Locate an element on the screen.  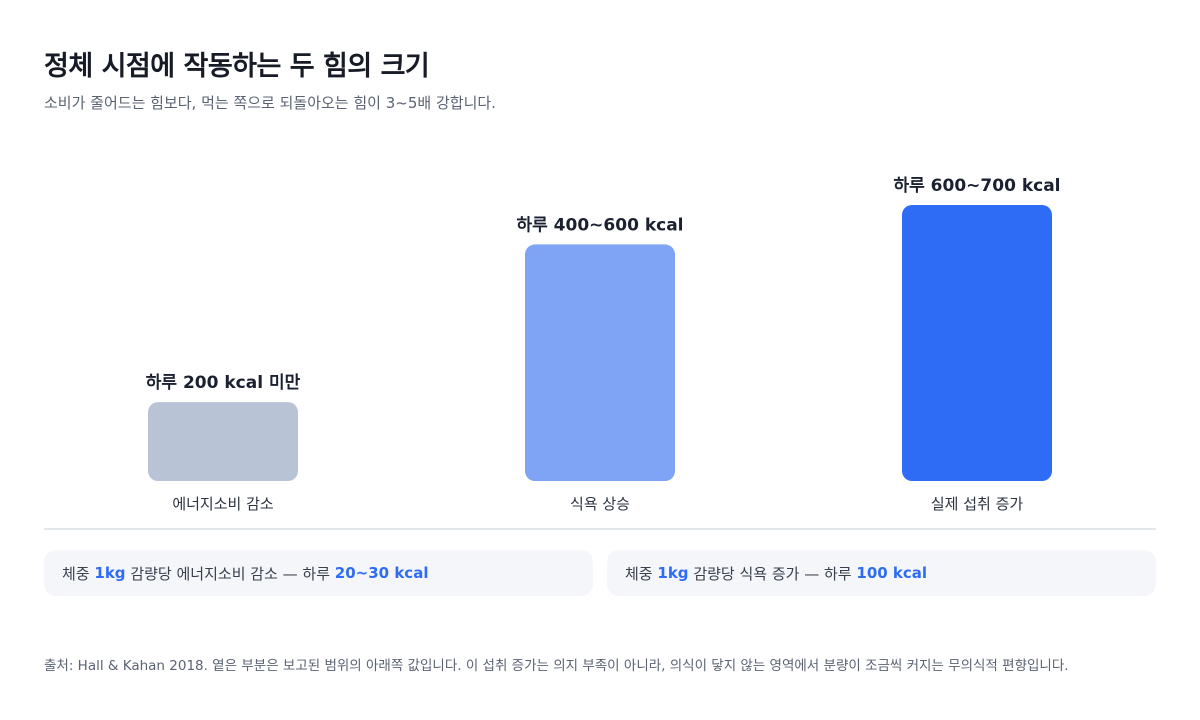
appetite-note: 체중 1kg 감량당 식욕 증가 — 하루 100 kcal is located at coordinates (881, 573).